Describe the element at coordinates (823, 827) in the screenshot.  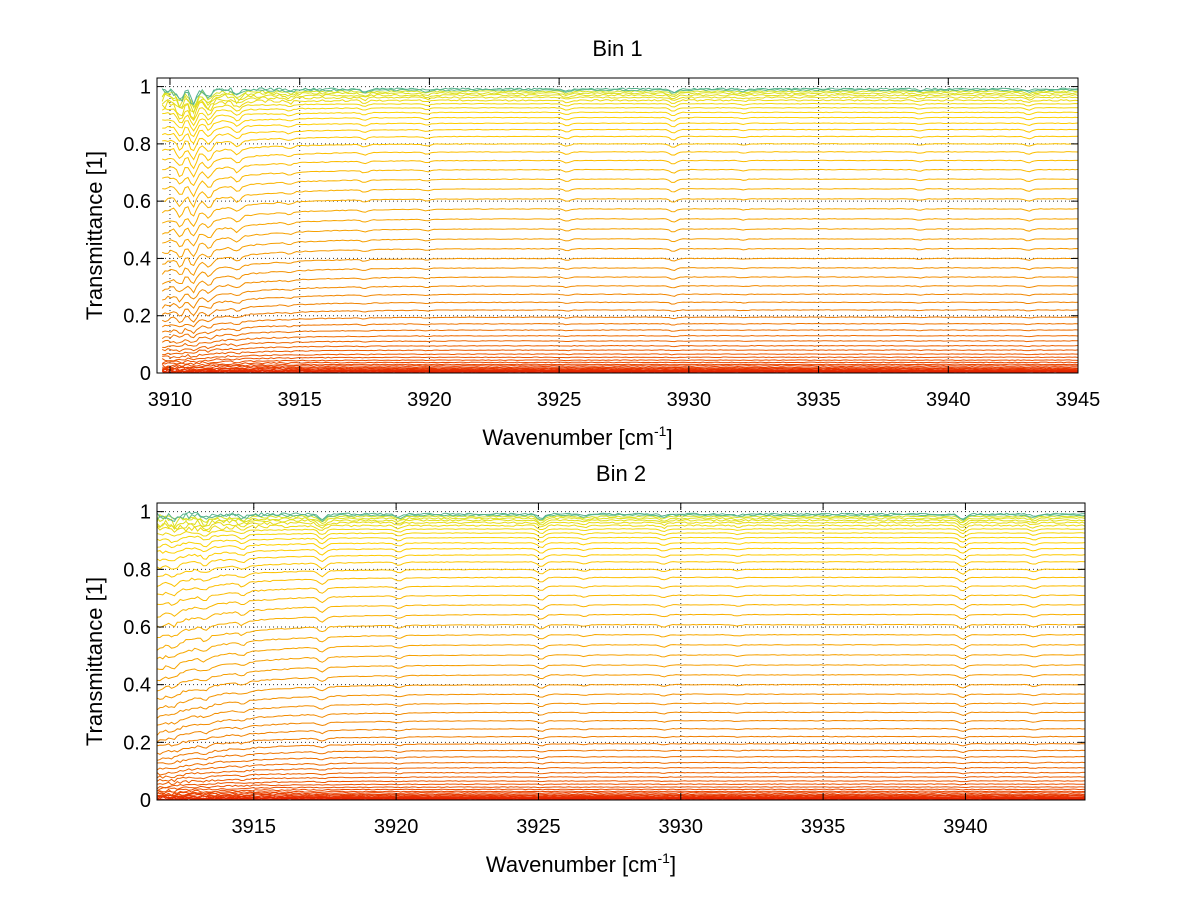
I see `x-tick-label: 3935` at that location.